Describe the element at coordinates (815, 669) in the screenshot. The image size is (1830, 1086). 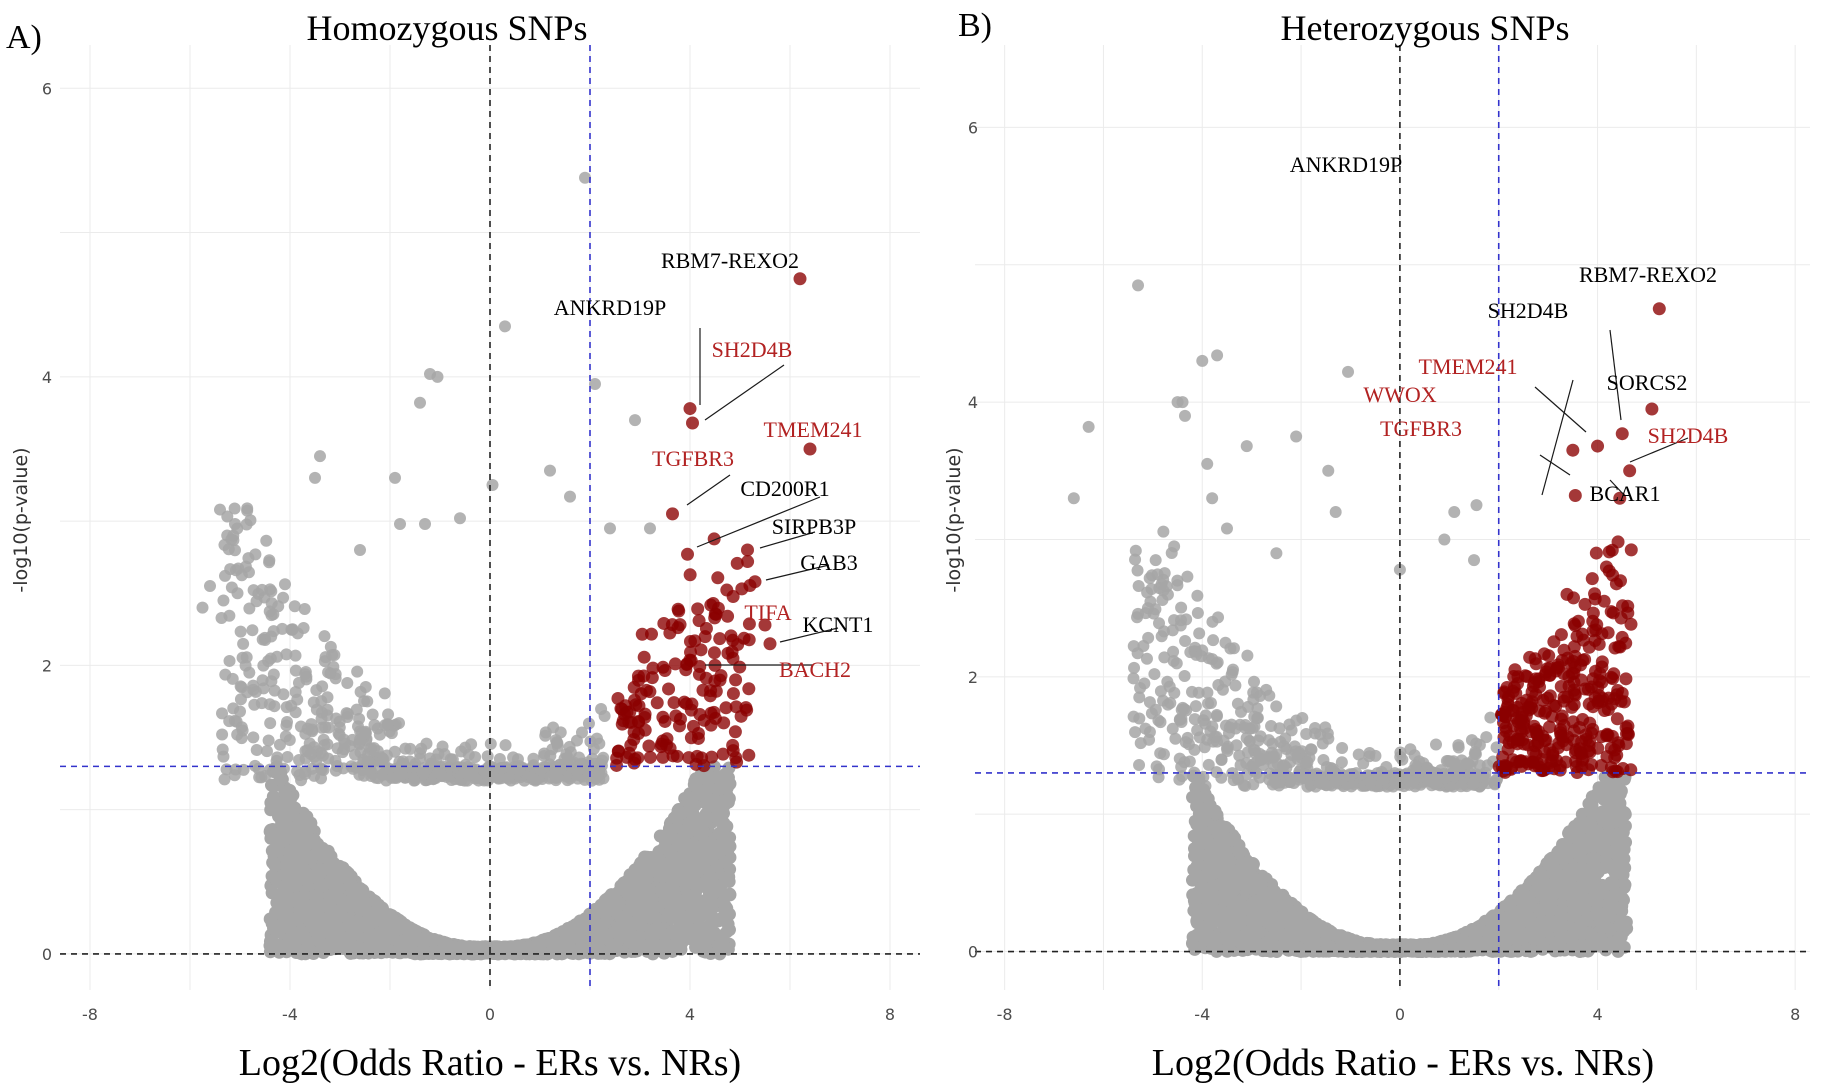
I see `gene-label: BACH2` at that location.